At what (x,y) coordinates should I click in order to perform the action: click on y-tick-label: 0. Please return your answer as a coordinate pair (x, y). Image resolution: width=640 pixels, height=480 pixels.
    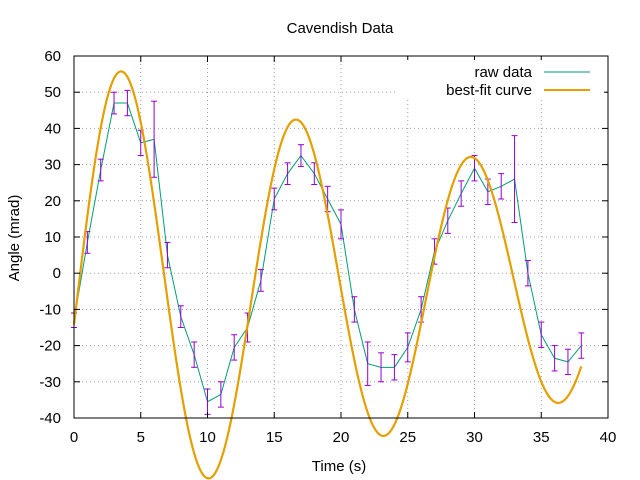
    Looking at the image, I should click on (57, 273).